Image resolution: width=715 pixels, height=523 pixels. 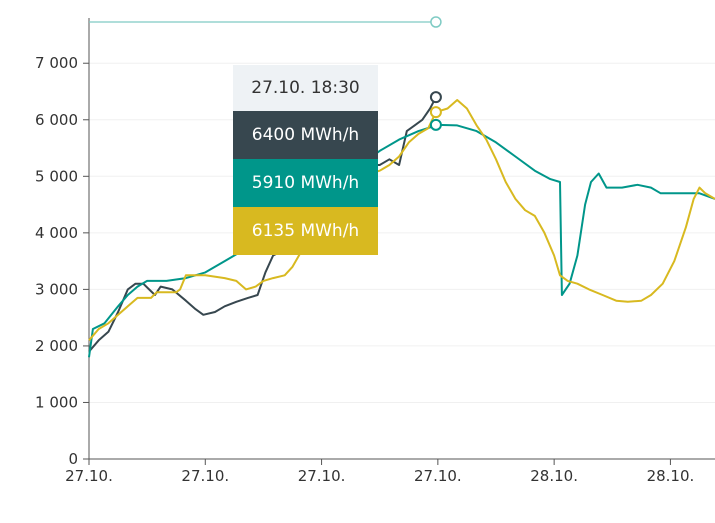 I want to click on x-axis-ticks: 27.10. 27.10. 27.10. 27.10. 28.10. 28.10., so click(x=379, y=472).